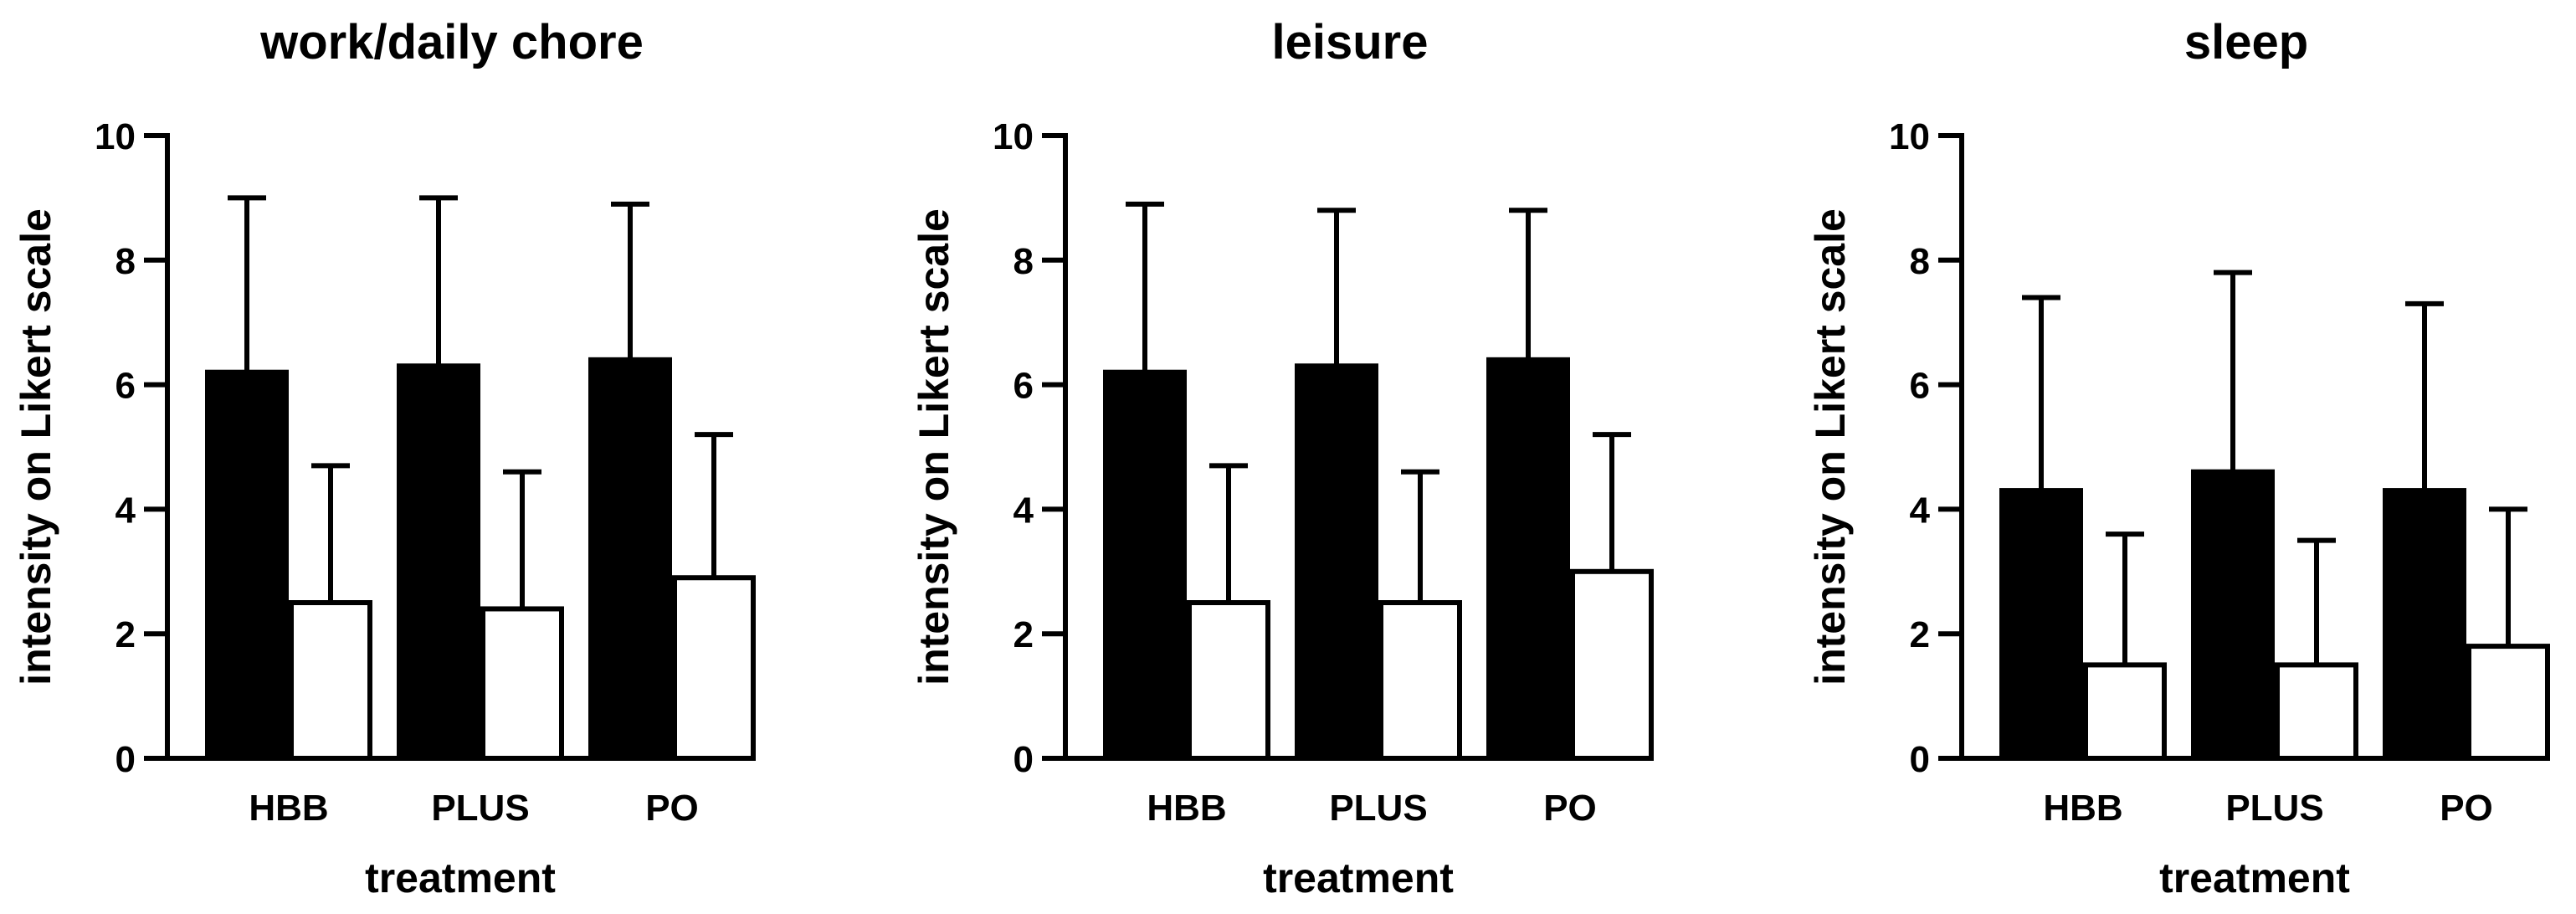 The height and width of the screenshot is (914, 2576). Describe the element at coordinates (1350, 42) in the screenshot. I see `chart-title: leisure` at that location.